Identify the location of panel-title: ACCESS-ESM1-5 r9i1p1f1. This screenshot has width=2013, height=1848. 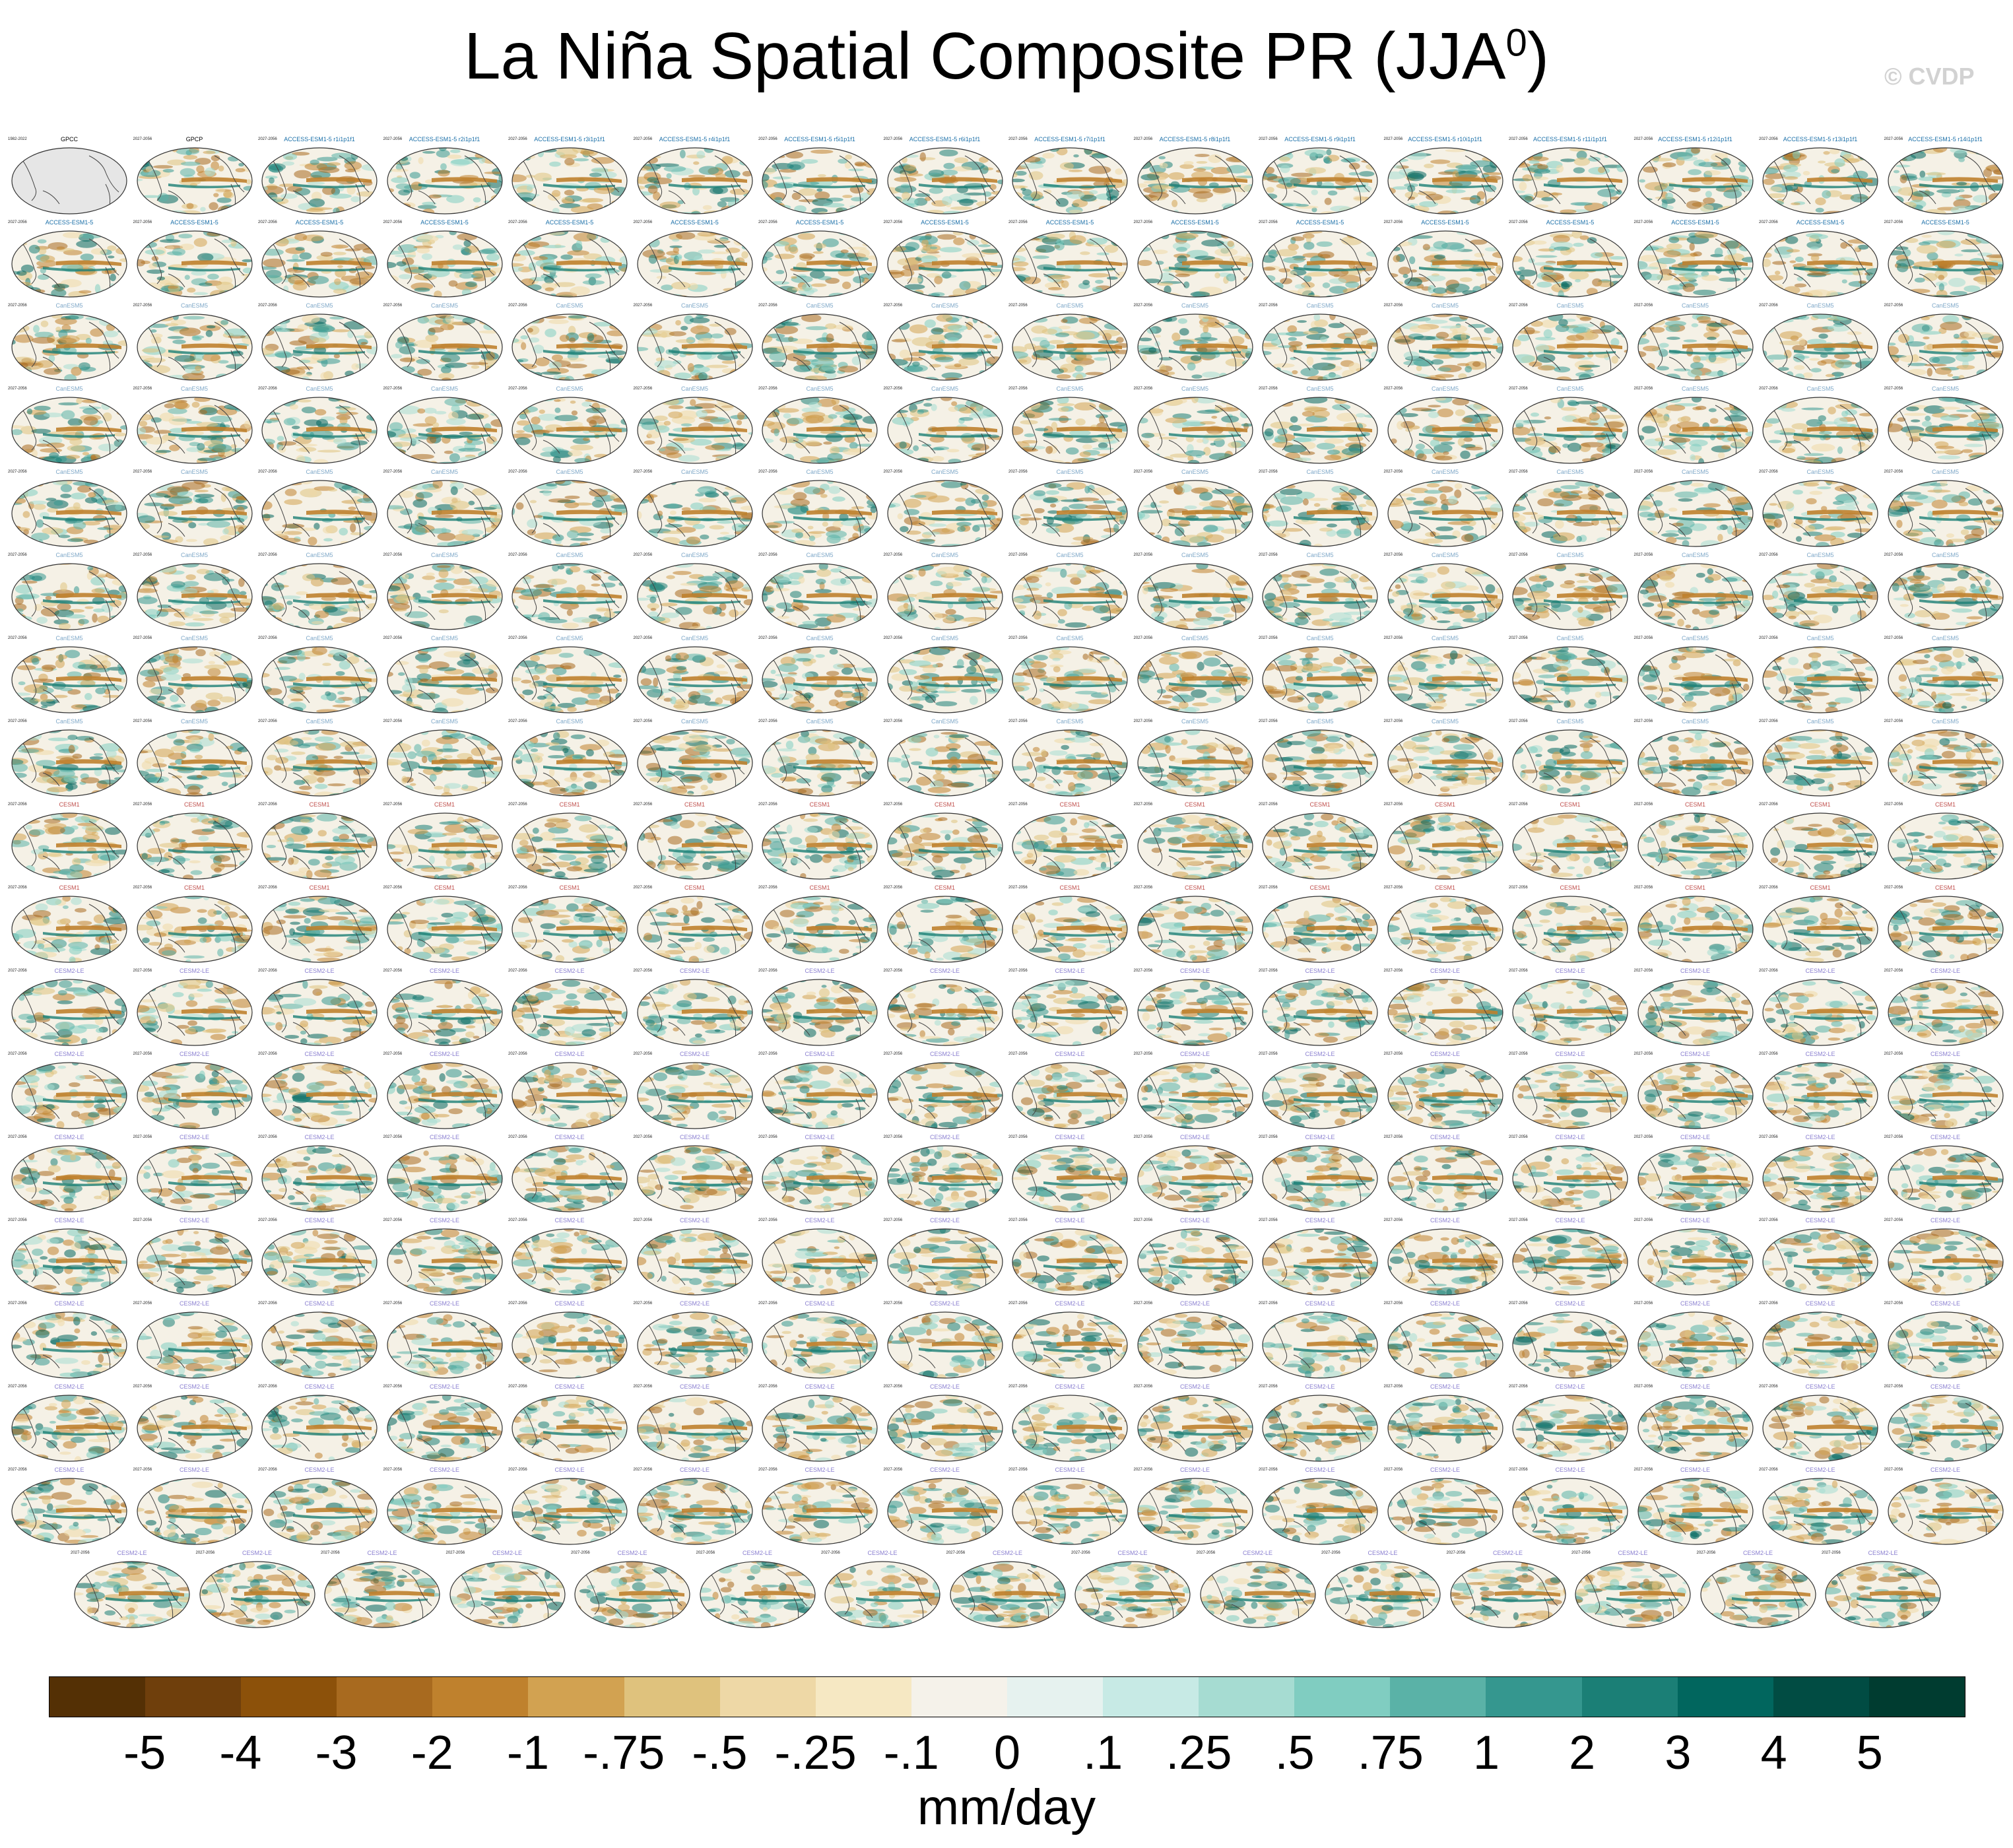
(1320, 139).